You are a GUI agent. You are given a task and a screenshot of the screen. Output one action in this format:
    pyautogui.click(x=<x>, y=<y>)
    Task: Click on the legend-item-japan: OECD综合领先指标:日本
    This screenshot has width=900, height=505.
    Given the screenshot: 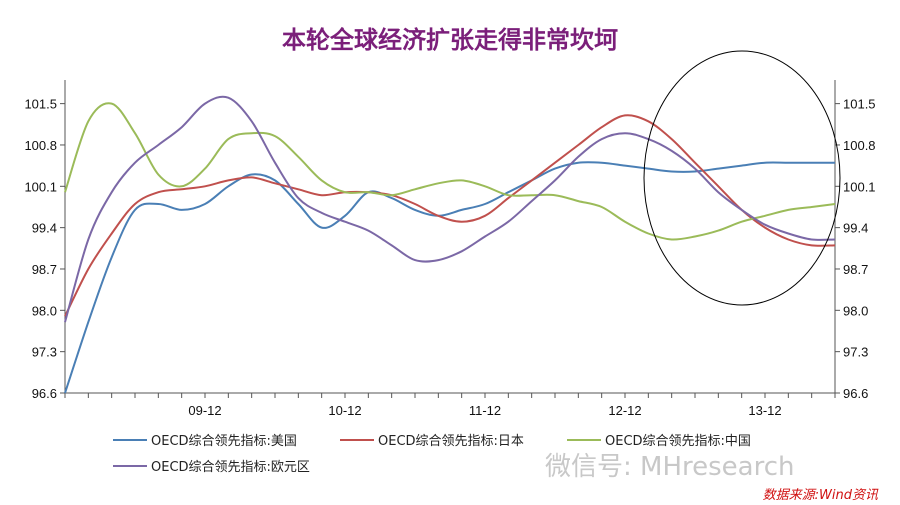 What is the action you would take?
    pyautogui.click(x=432, y=439)
    